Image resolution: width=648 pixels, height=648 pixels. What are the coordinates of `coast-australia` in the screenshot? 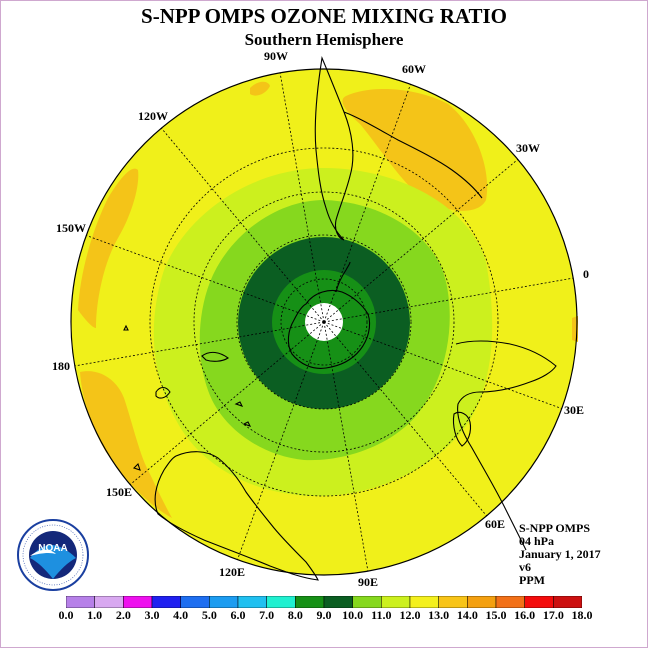 It's located at (236, 516).